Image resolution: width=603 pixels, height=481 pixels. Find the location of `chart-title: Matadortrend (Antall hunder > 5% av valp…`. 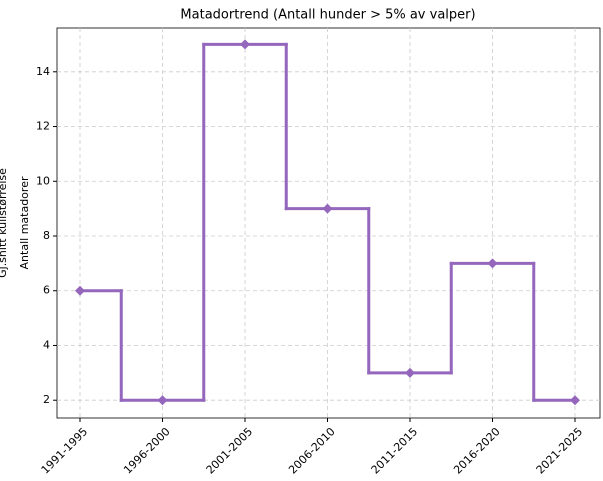

chart-title: Matadortrend (Antall hunder > 5% av valp… is located at coordinates (327, 15).